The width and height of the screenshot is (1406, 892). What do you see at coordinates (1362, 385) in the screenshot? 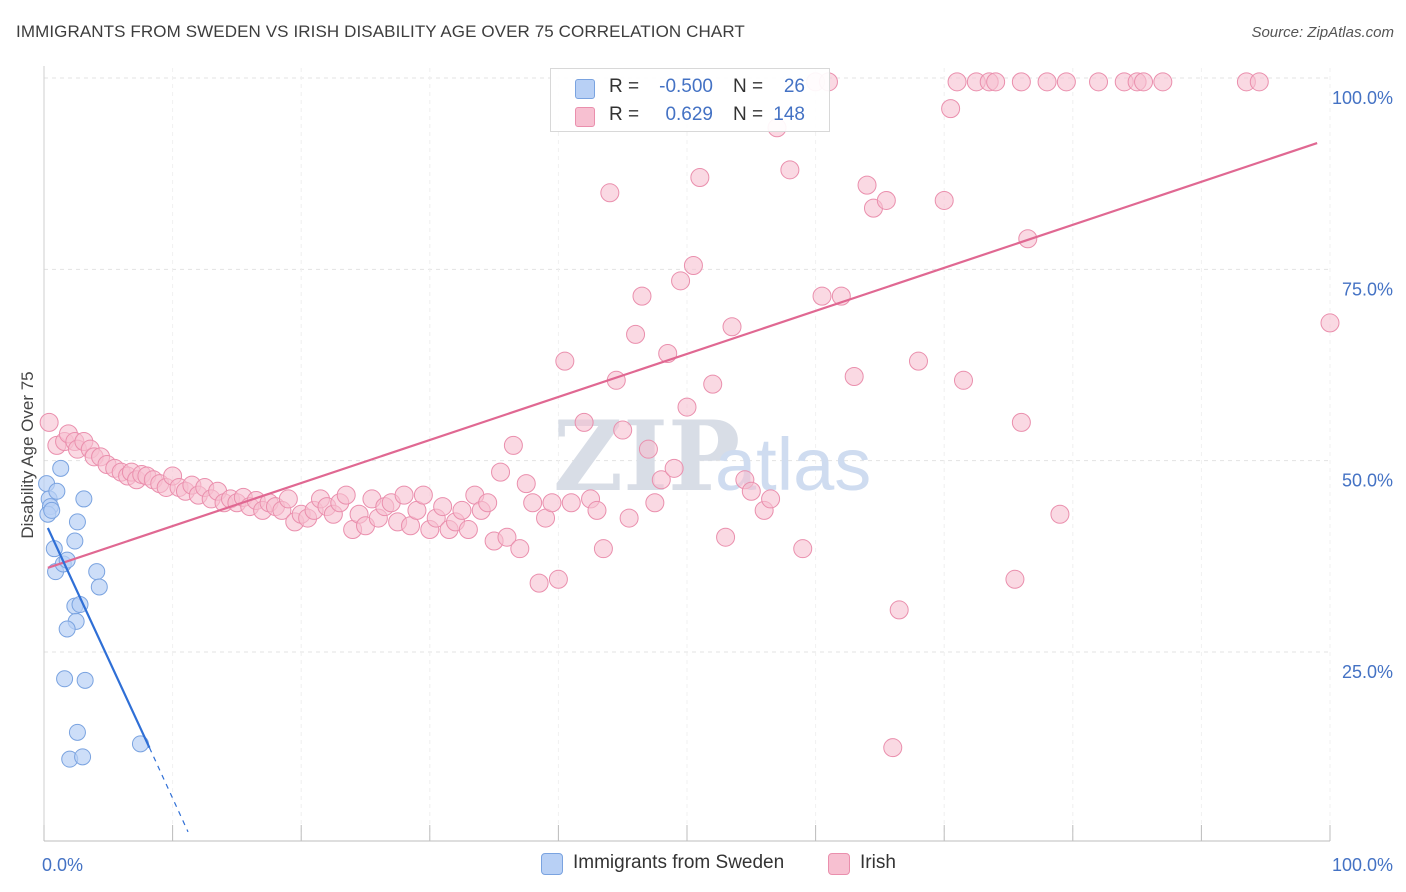
I see `y-tick-labels: 25.0% 50.0% 75.0% 100.0%` at bounding box center [1362, 385].